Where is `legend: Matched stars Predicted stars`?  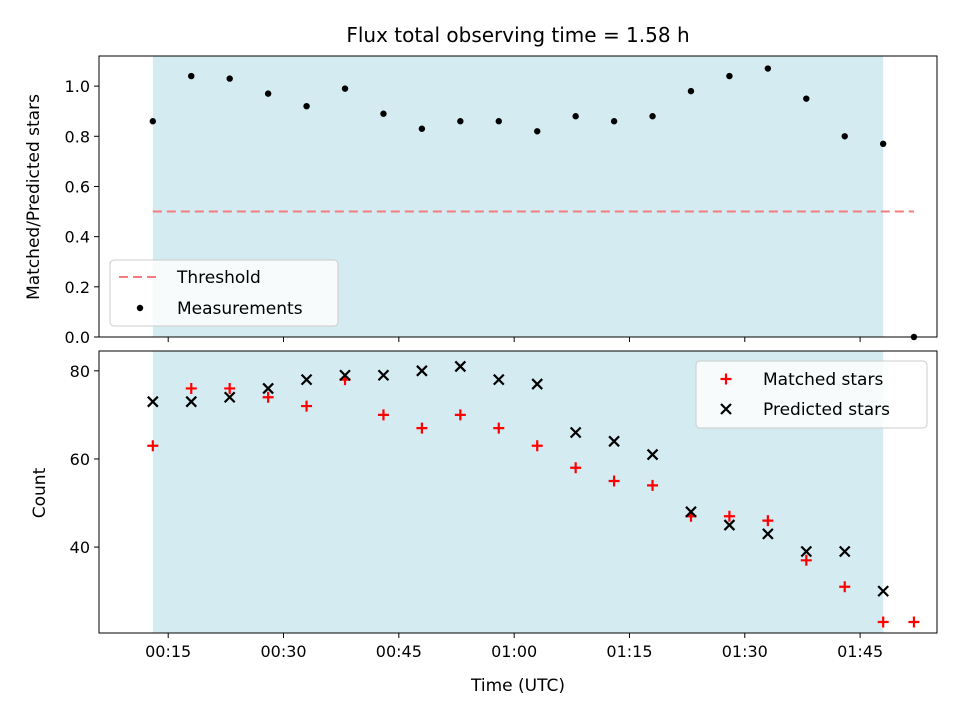 legend: Matched stars Predicted stars is located at coordinates (811, 394).